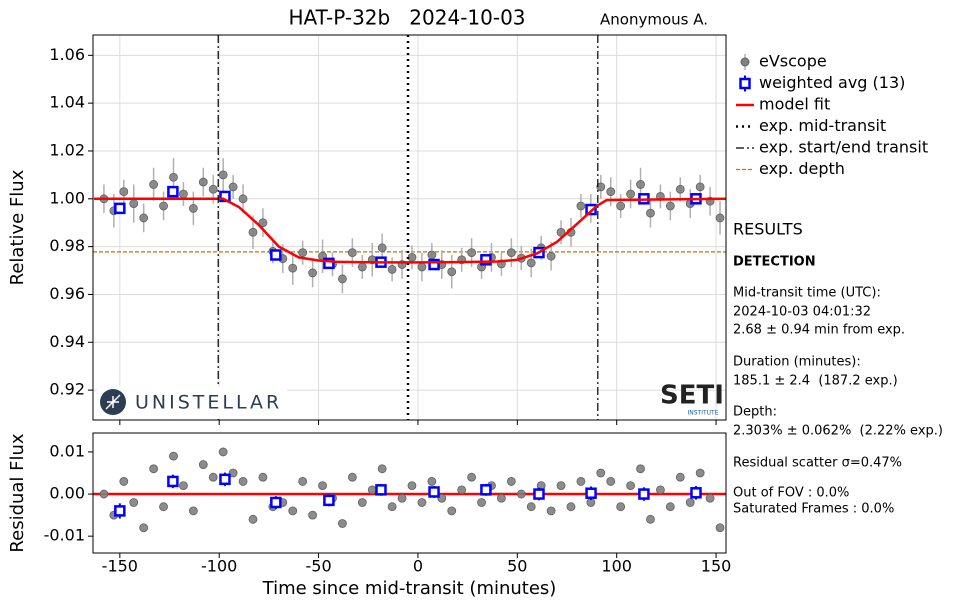  Describe the element at coordinates (774, 262) in the screenshot. I see `results-status: DETECTION` at that location.